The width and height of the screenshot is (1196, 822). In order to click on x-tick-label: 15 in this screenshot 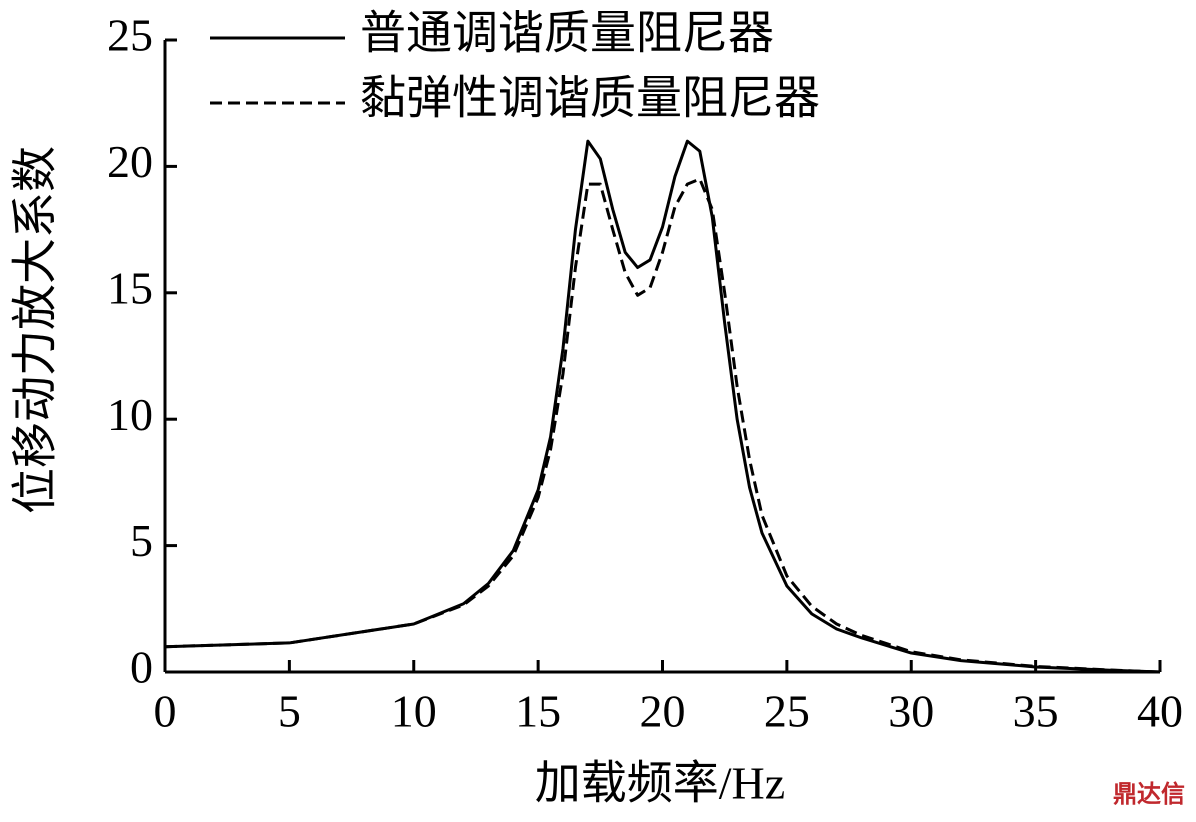, I will do `click(538, 711)`.